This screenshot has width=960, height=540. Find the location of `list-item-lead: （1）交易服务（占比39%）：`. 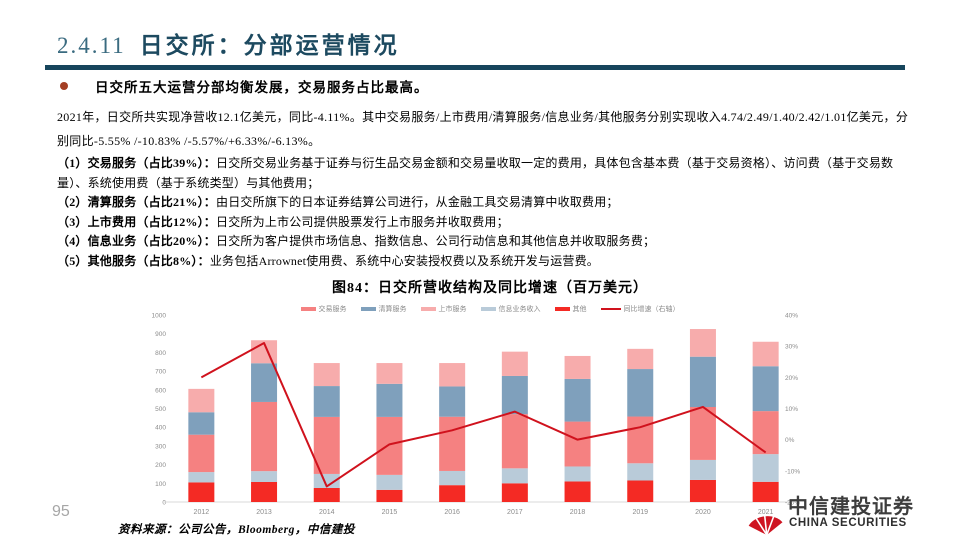

list-item-lead: （1）交易服务（占比39%）： is located at coordinates (137, 163).